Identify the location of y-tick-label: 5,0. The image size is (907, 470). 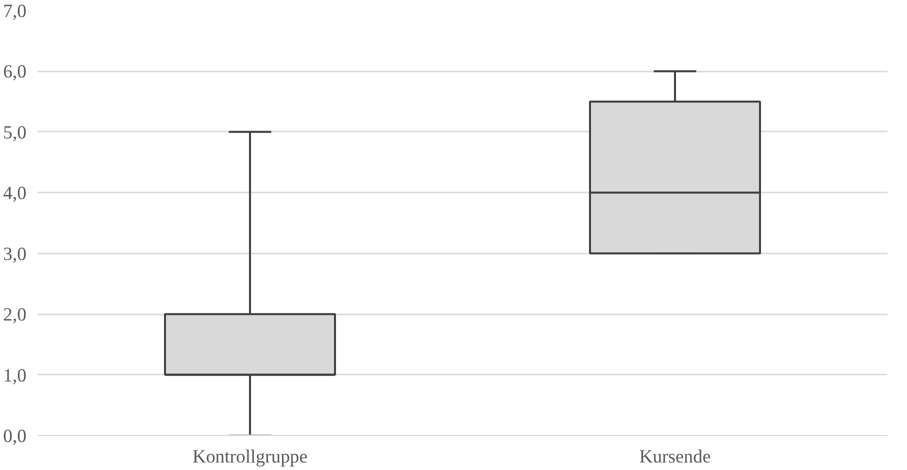
(15, 133).